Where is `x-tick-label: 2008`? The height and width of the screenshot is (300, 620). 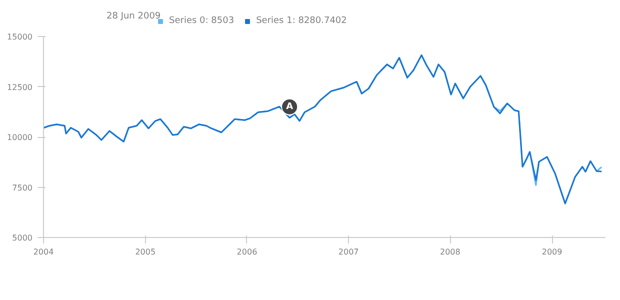 x-tick-label: 2008 is located at coordinates (450, 252).